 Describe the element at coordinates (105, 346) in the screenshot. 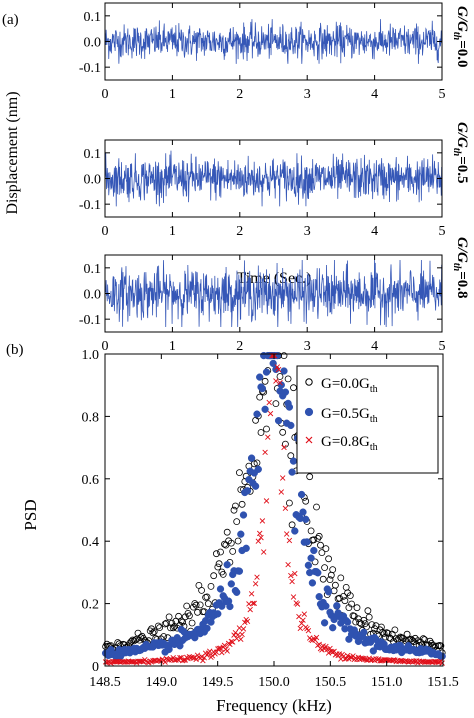

I see `xtick-label: 0` at that location.